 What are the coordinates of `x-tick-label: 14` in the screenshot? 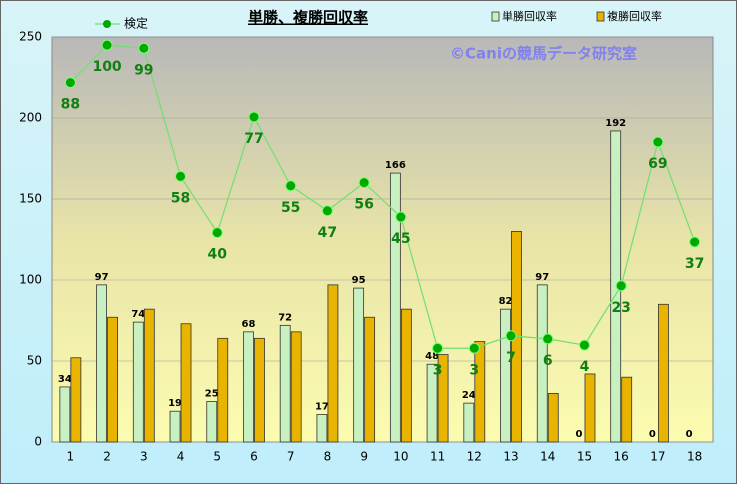 It's located at (547, 457).